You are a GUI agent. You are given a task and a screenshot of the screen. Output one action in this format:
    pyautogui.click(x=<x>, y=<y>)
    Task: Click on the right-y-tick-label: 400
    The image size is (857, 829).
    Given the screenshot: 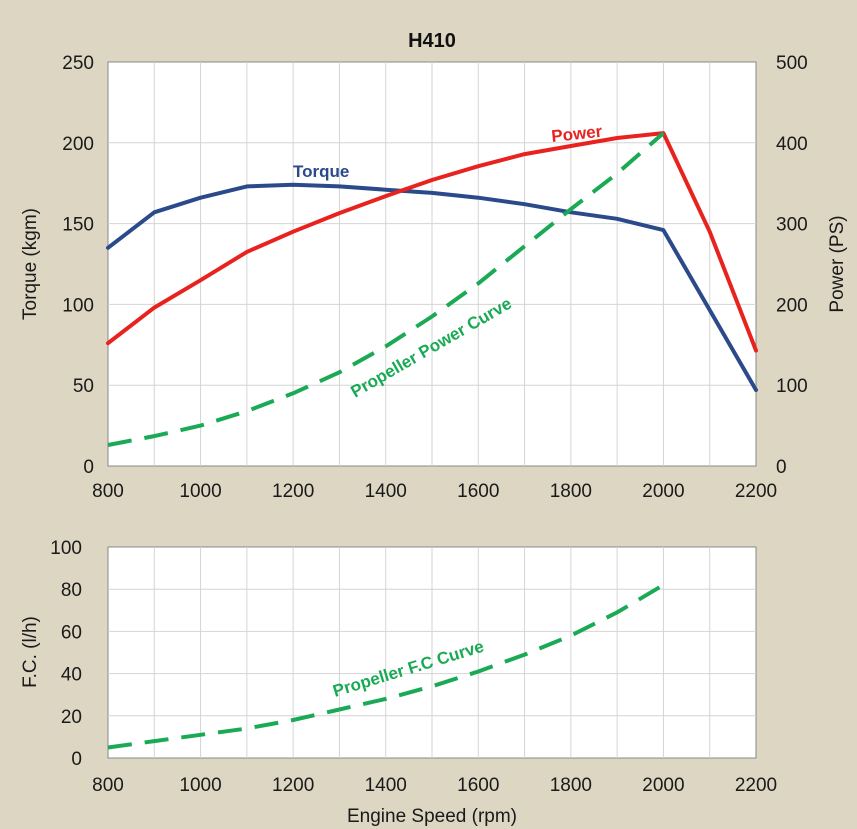 What is the action you would take?
    pyautogui.click(x=792, y=144)
    